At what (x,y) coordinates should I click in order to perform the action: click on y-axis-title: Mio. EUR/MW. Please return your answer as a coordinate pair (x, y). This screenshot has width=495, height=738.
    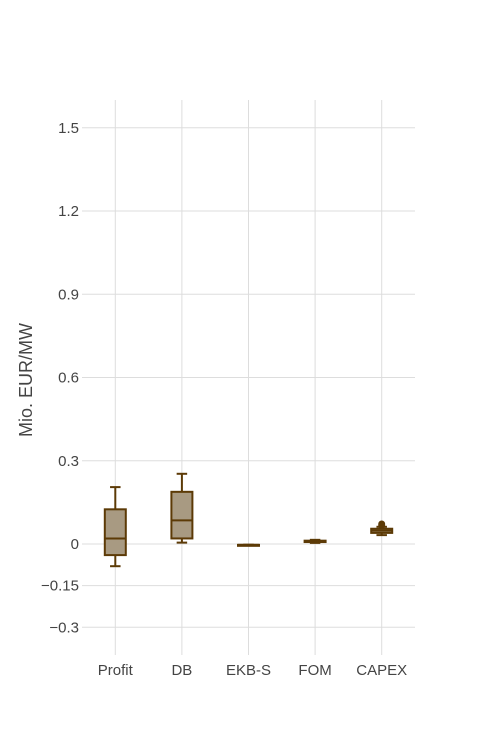
    Looking at the image, I should click on (26, 380).